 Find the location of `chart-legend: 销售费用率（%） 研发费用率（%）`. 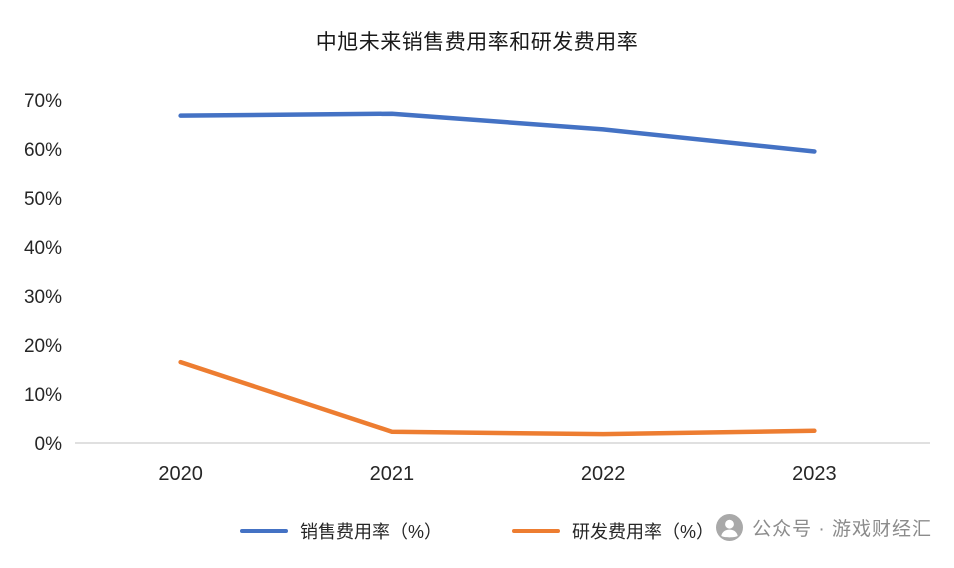

chart-legend: 销售费用率（%） 研发费用率（%） is located at coordinates (477, 531).